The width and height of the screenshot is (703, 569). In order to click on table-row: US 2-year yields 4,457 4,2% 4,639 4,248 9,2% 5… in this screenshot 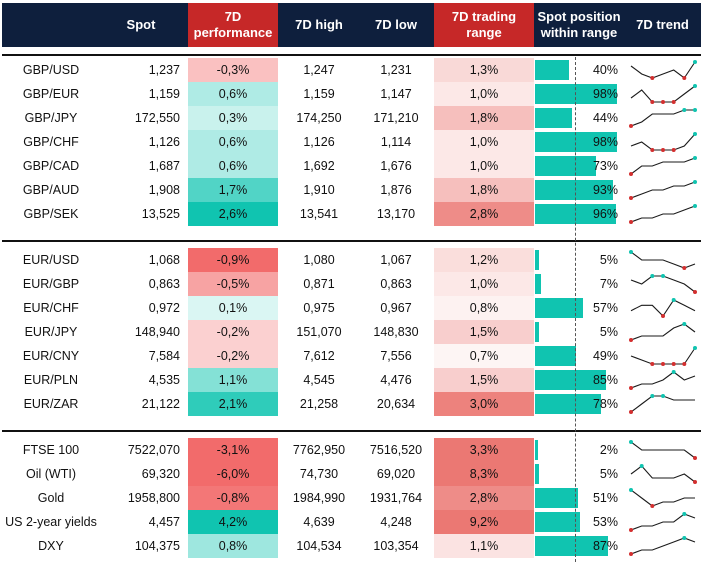, I will do `click(351, 522)`.